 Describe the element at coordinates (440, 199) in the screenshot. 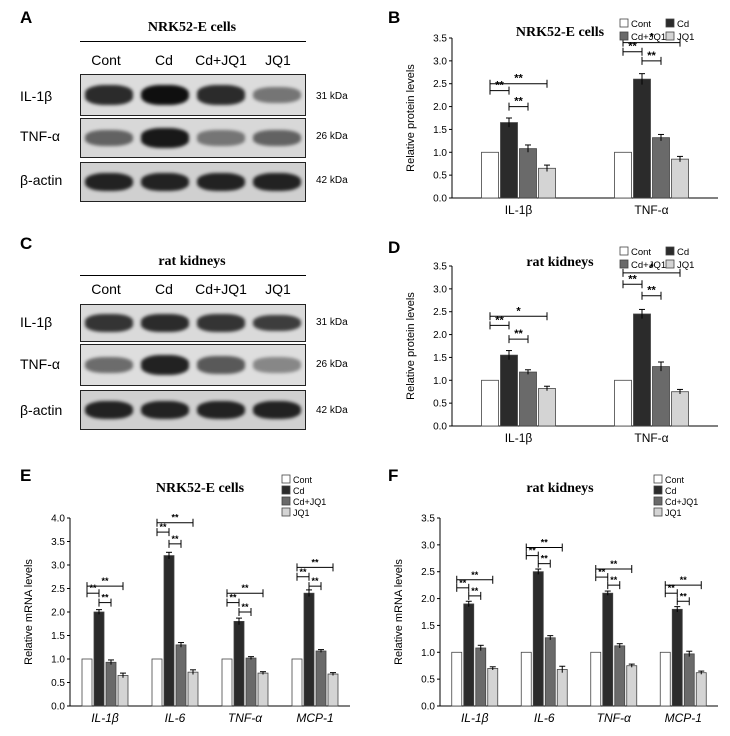

I see `y-tick-label: 0.0` at that location.